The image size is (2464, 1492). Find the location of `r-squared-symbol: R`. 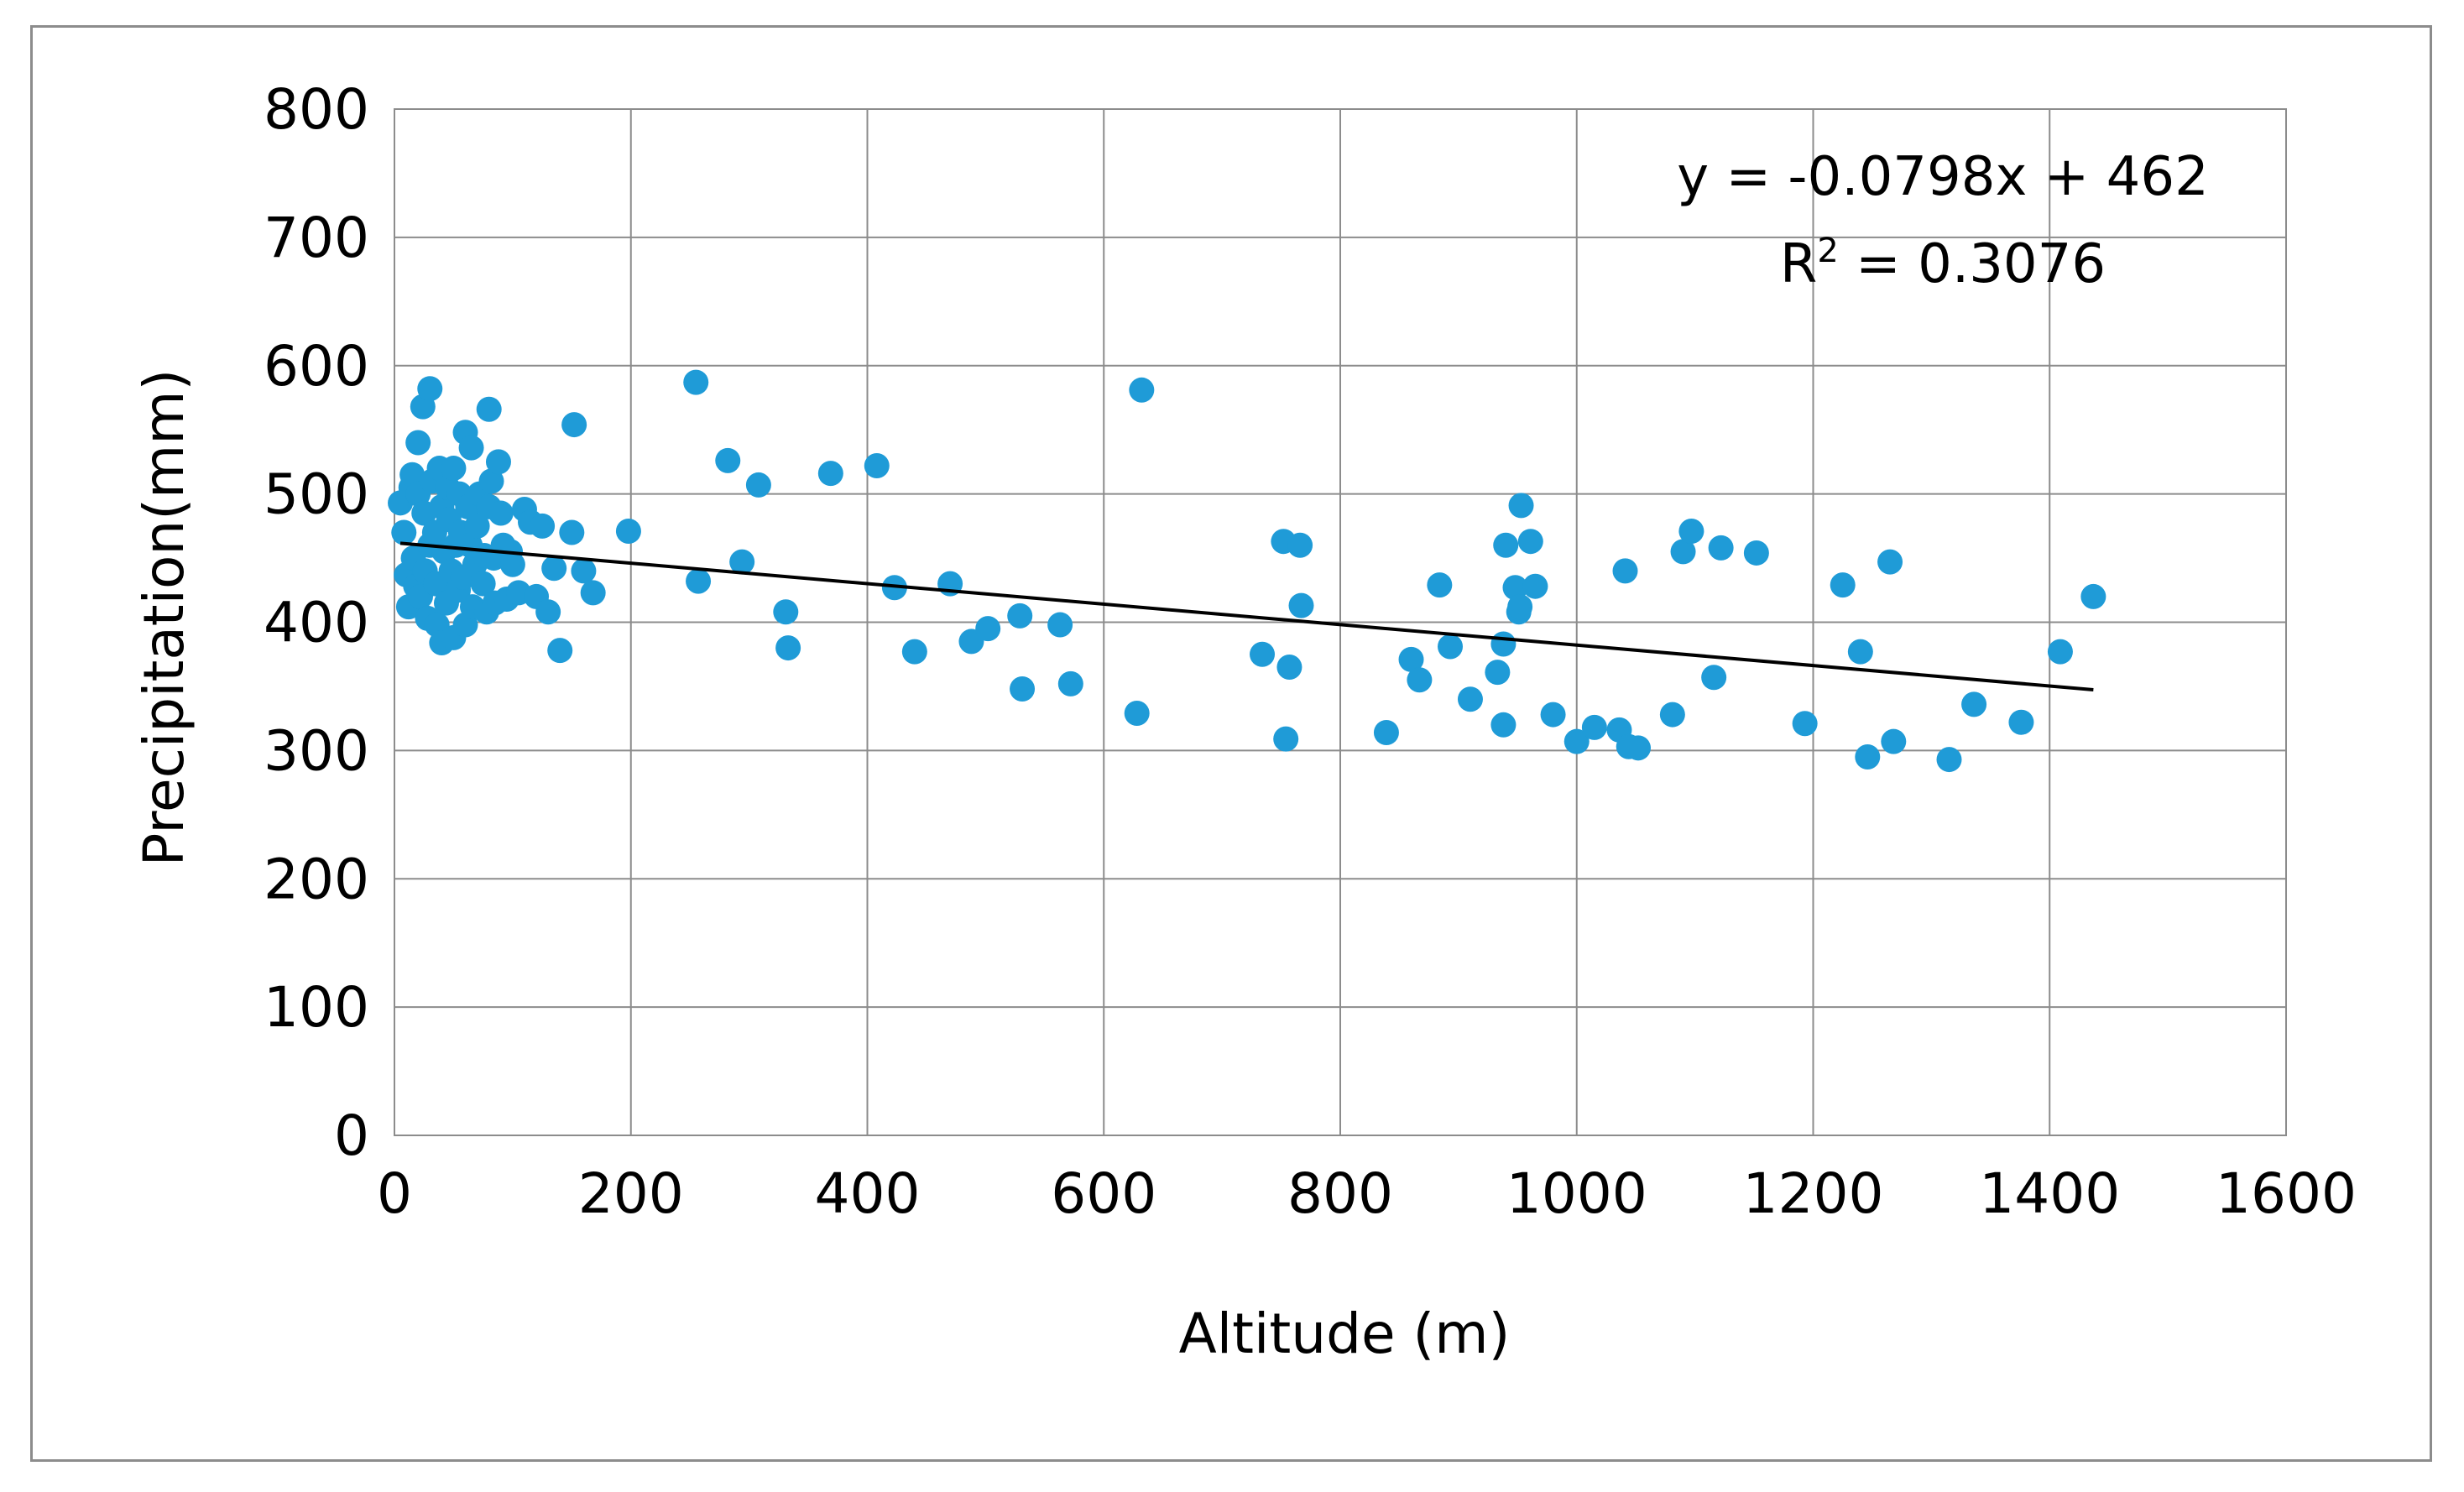

r-squared-symbol: R is located at coordinates (1798, 264).